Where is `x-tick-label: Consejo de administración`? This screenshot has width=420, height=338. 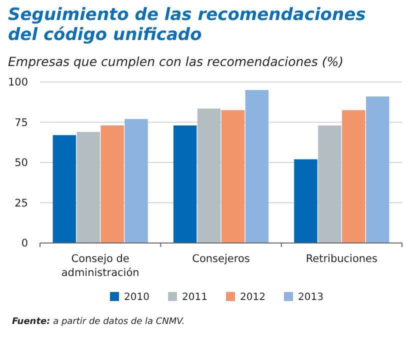 x-tick-label: Consejo de administración is located at coordinates (100, 266).